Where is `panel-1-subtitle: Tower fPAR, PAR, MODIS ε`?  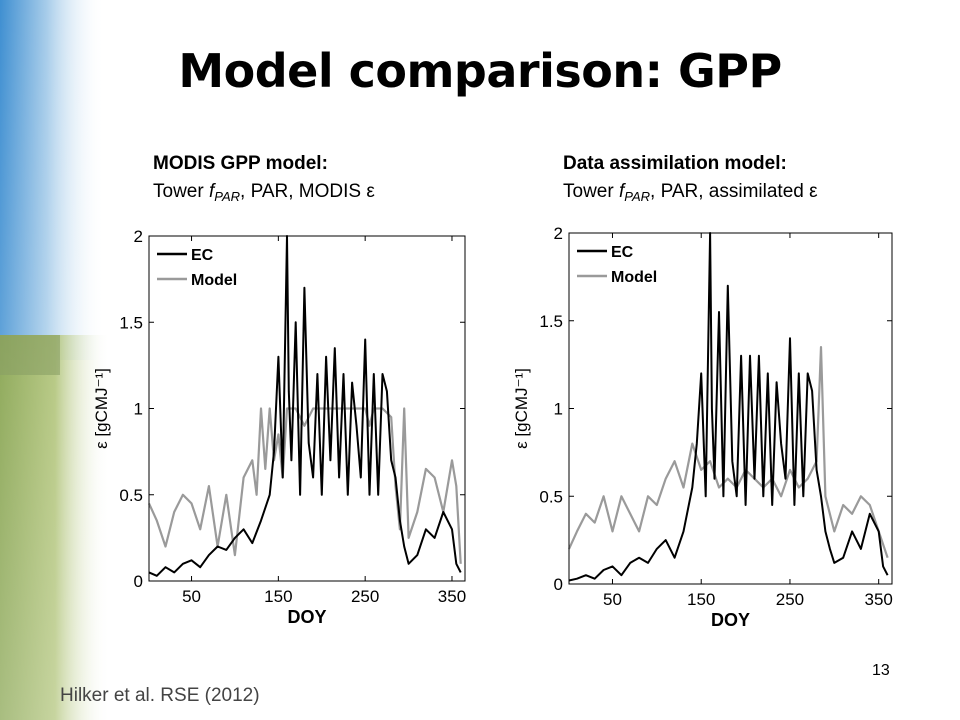 panel-1-subtitle: Tower fPAR, PAR, MODIS ε is located at coordinates (264, 192).